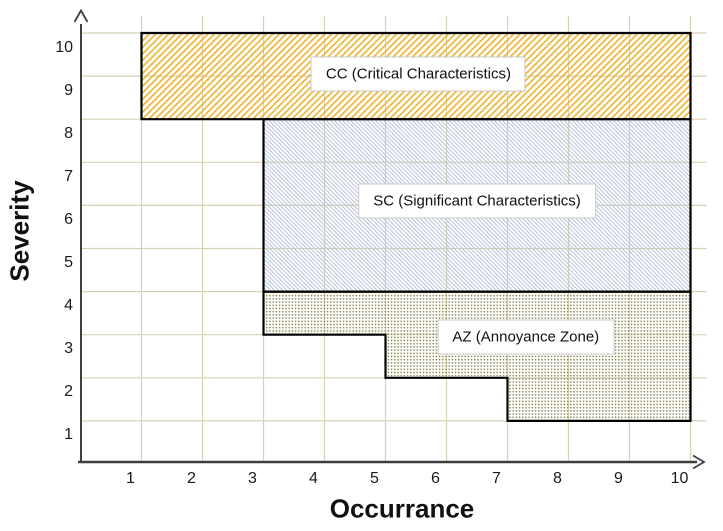 The image size is (723, 531). Describe the element at coordinates (81, 15) in the screenshot. I see `y-axis-arrow-icon` at that location.